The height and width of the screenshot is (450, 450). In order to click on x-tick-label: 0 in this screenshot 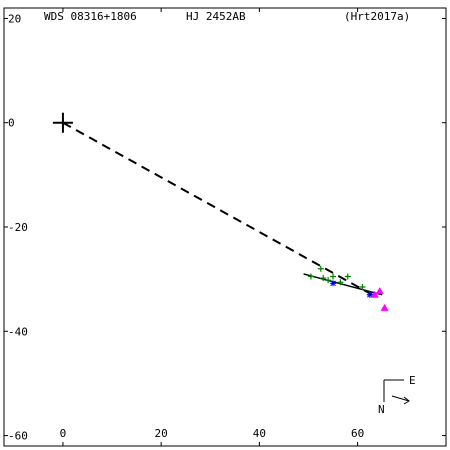, I will do `click(63, 433)`.